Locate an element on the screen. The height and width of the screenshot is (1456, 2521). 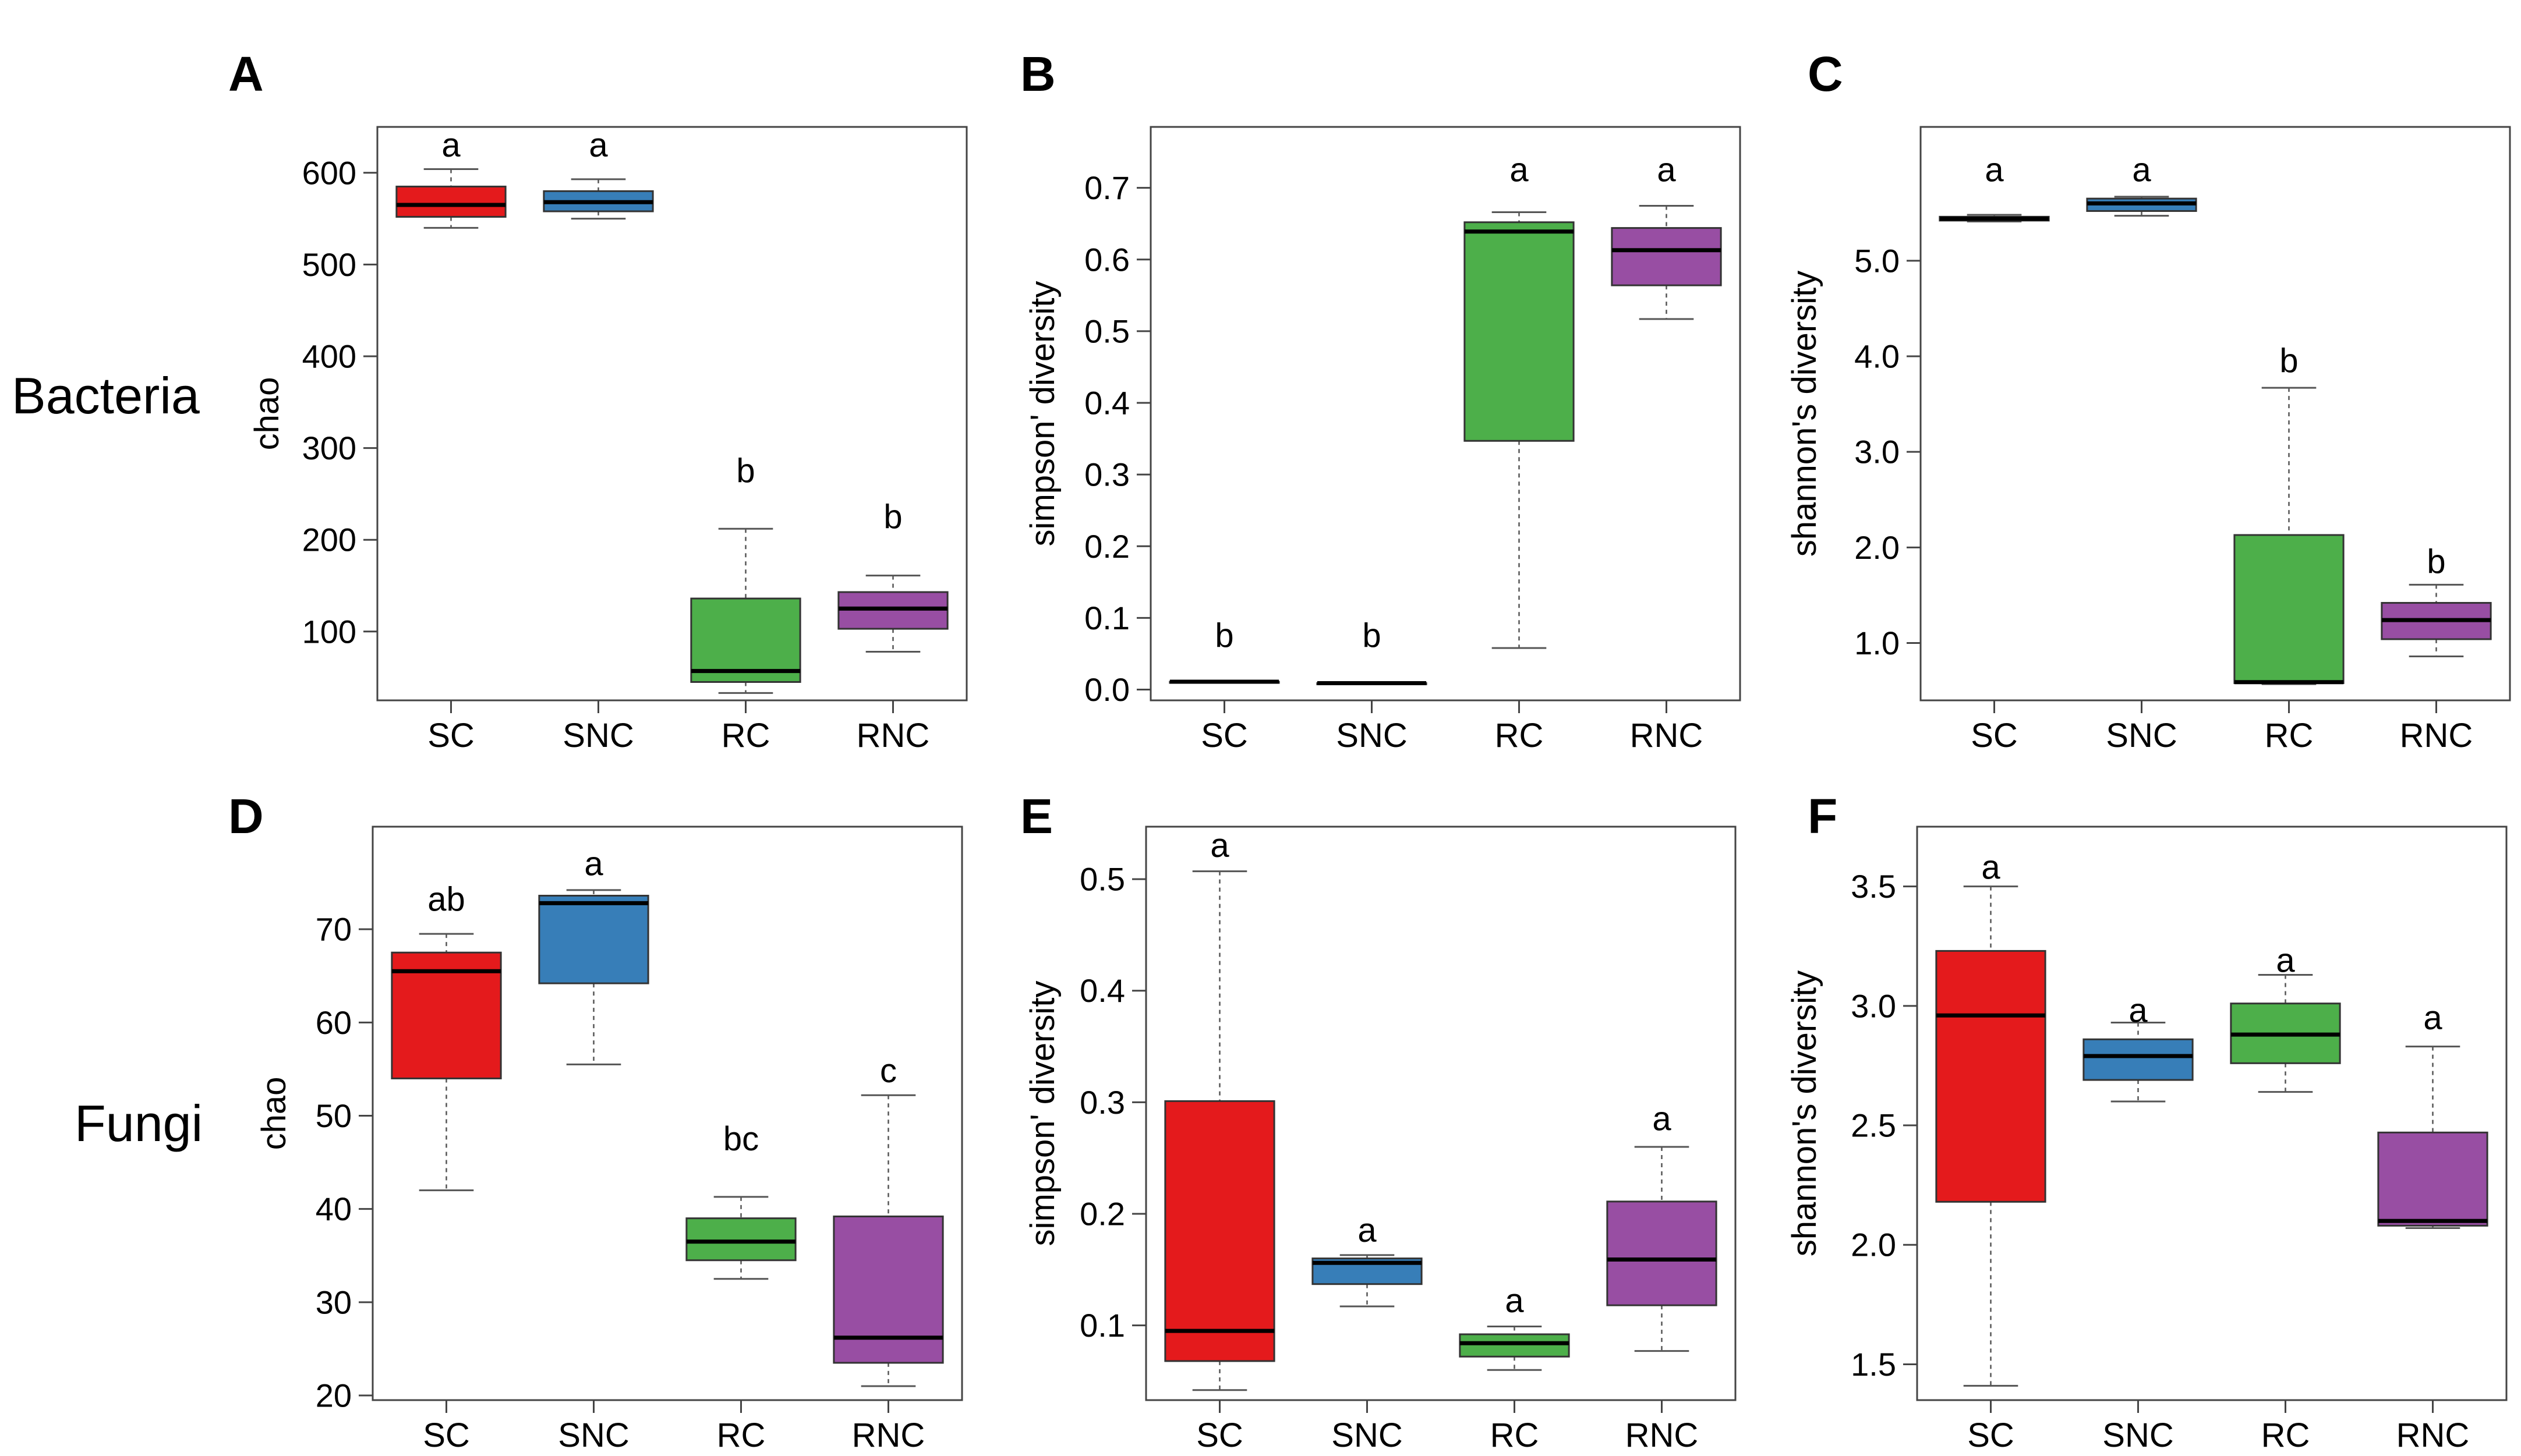
panel-letter: B is located at coordinates (1038, 74).